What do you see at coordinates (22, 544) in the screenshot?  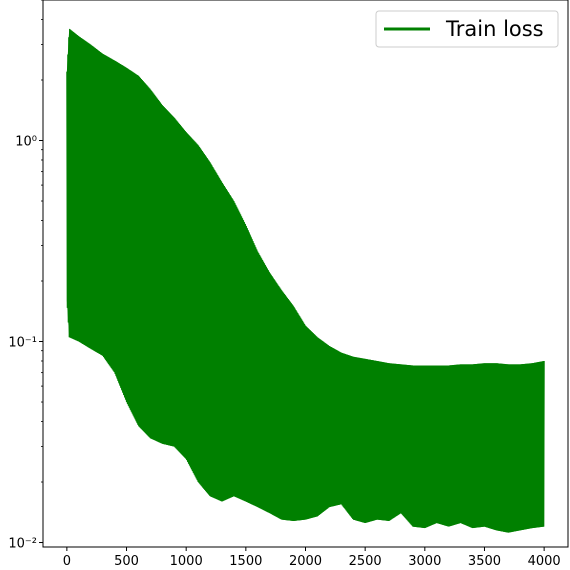 I see `y-tick-label: 10⁻²` at bounding box center [22, 544].